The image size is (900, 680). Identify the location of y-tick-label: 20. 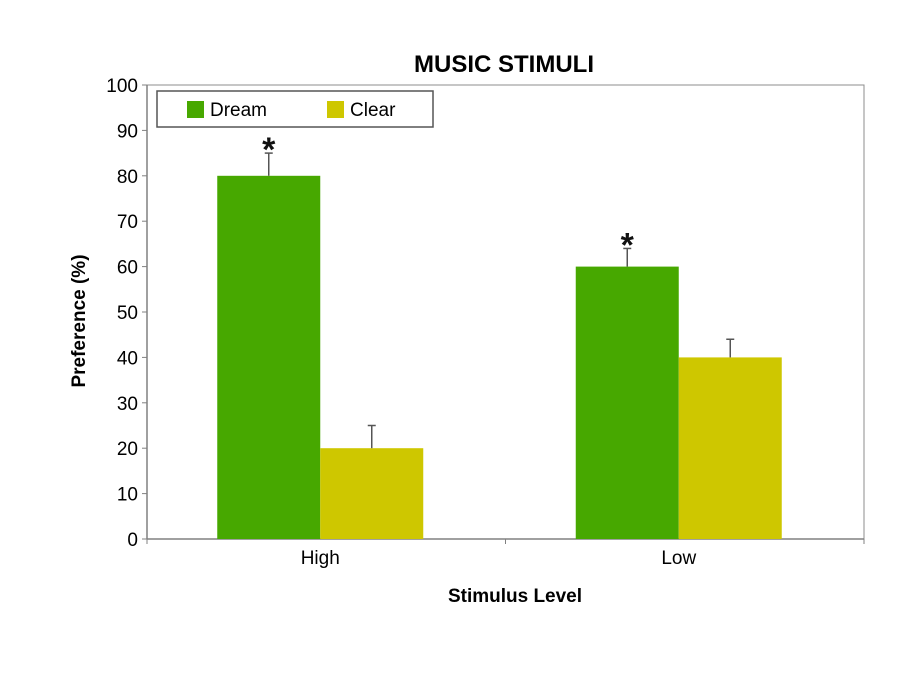
(127, 449).